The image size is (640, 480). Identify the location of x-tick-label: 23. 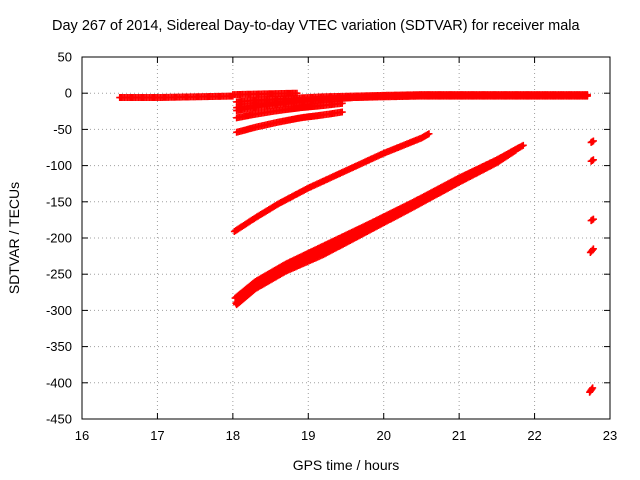
(610, 435).